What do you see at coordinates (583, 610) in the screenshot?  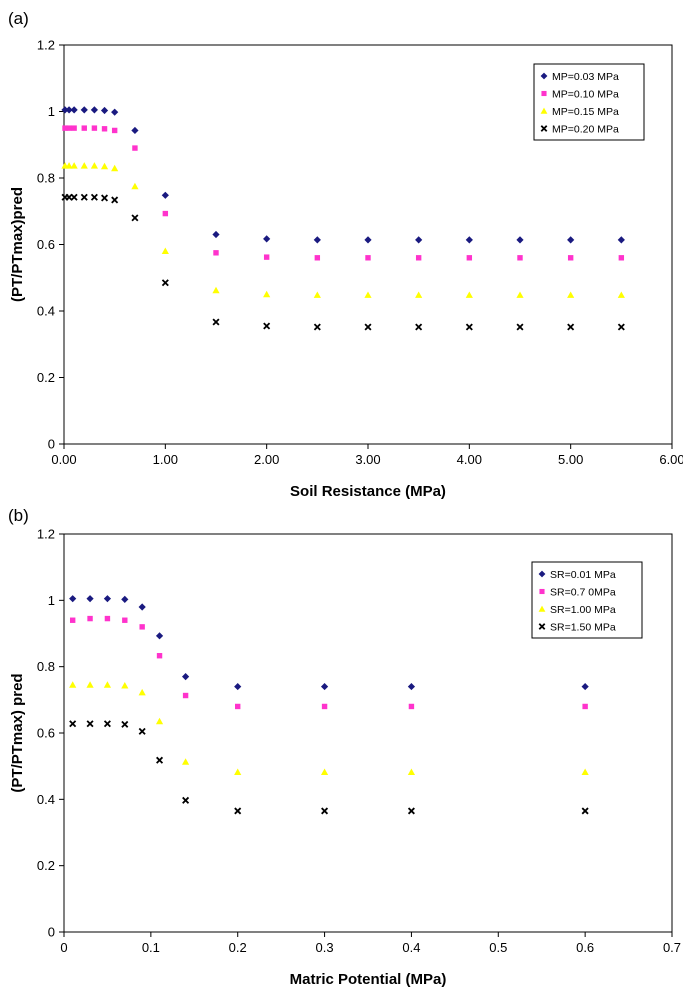 I see `legend-entry: SR=1.00 MPa` at bounding box center [583, 610].